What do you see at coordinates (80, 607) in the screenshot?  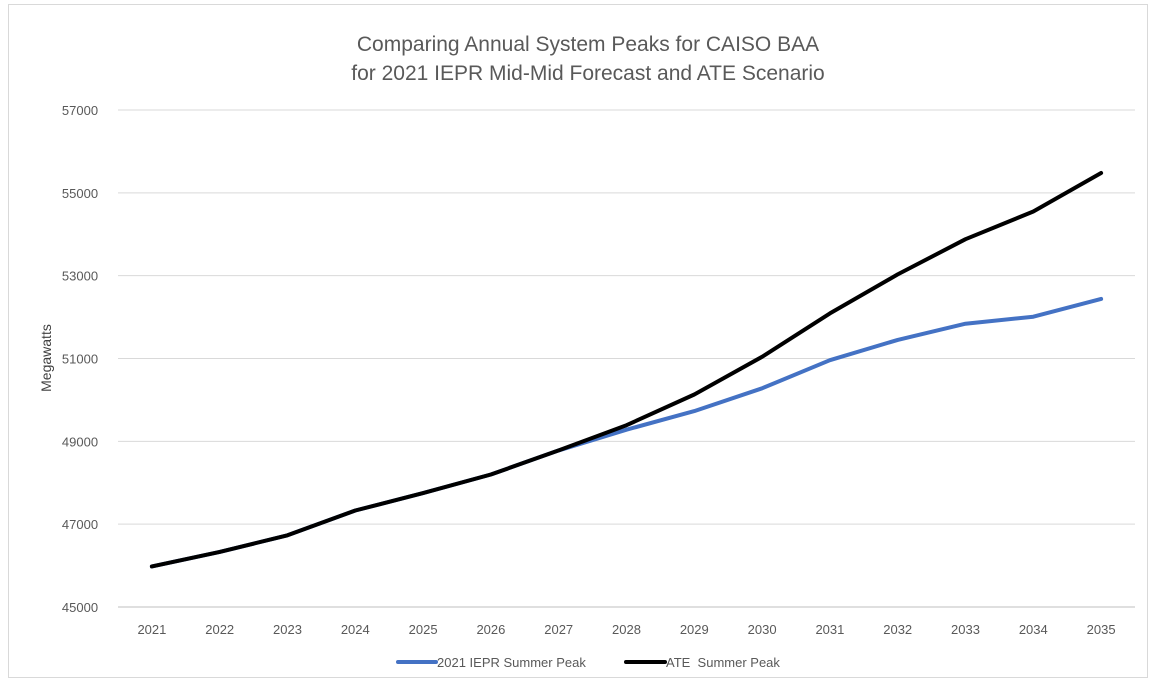 I see `y-tick-label: 45000` at bounding box center [80, 607].